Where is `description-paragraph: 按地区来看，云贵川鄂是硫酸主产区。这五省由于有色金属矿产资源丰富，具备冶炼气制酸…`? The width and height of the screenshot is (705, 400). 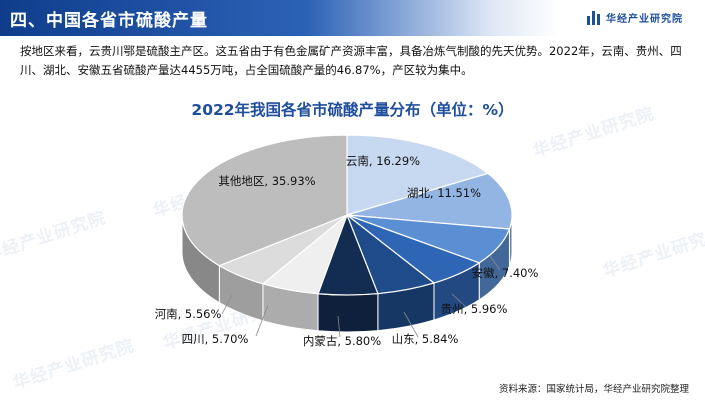 description-paragraph: 按地区来看，云贵川鄂是硫酸主产区。这五省由于有色金属矿产资源丰富，具备冶炼气制酸… is located at coordinates (351, 60).